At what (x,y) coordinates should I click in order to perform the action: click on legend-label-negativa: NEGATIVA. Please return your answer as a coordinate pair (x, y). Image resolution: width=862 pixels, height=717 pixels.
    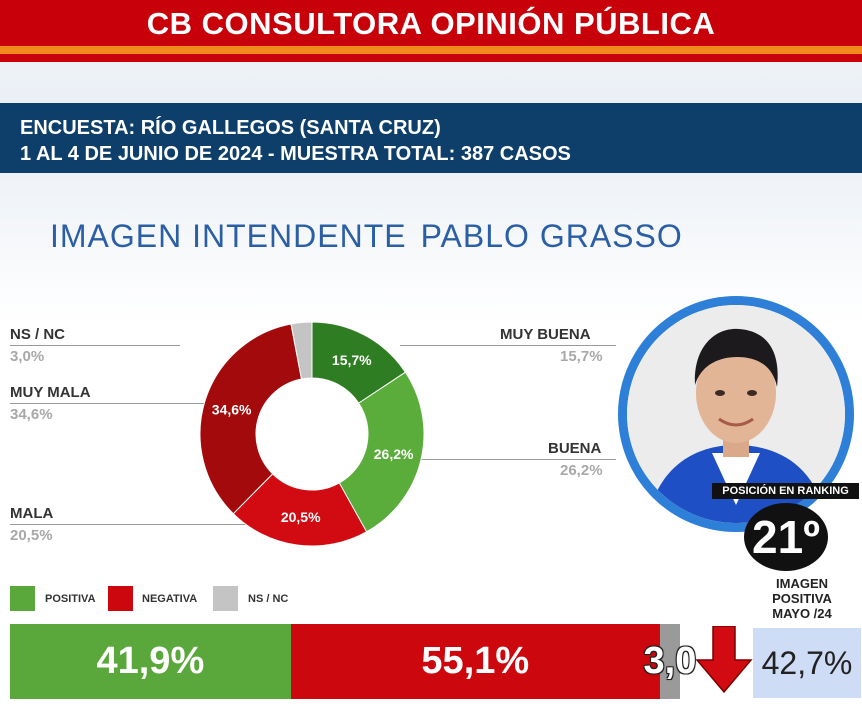
    Looking at the image, I should click on (170, 599).